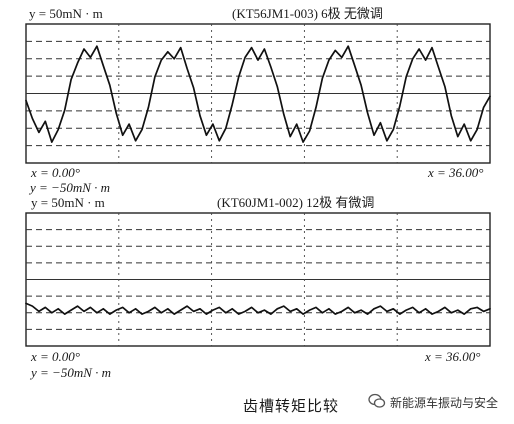 This screenshot has width=514, height=424. I want to click on wechat-logo-icon, so click(377, 400).